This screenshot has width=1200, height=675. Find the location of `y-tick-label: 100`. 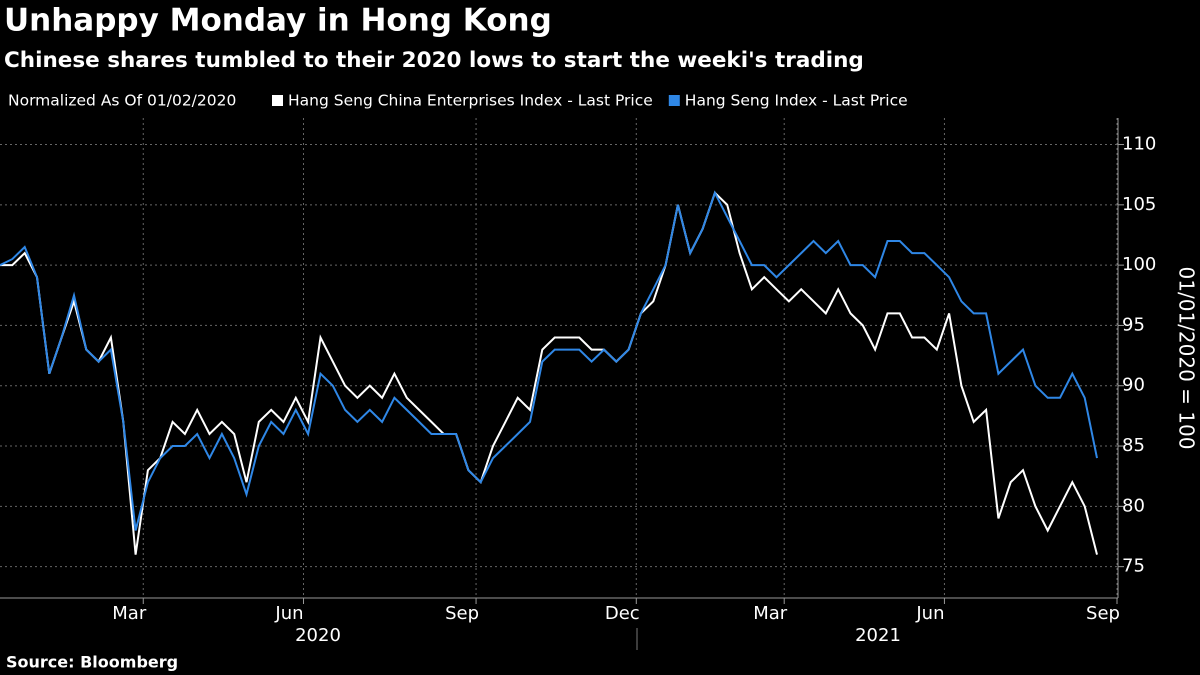

y-tick-label: 100 is located at coordinates (1139, 264).